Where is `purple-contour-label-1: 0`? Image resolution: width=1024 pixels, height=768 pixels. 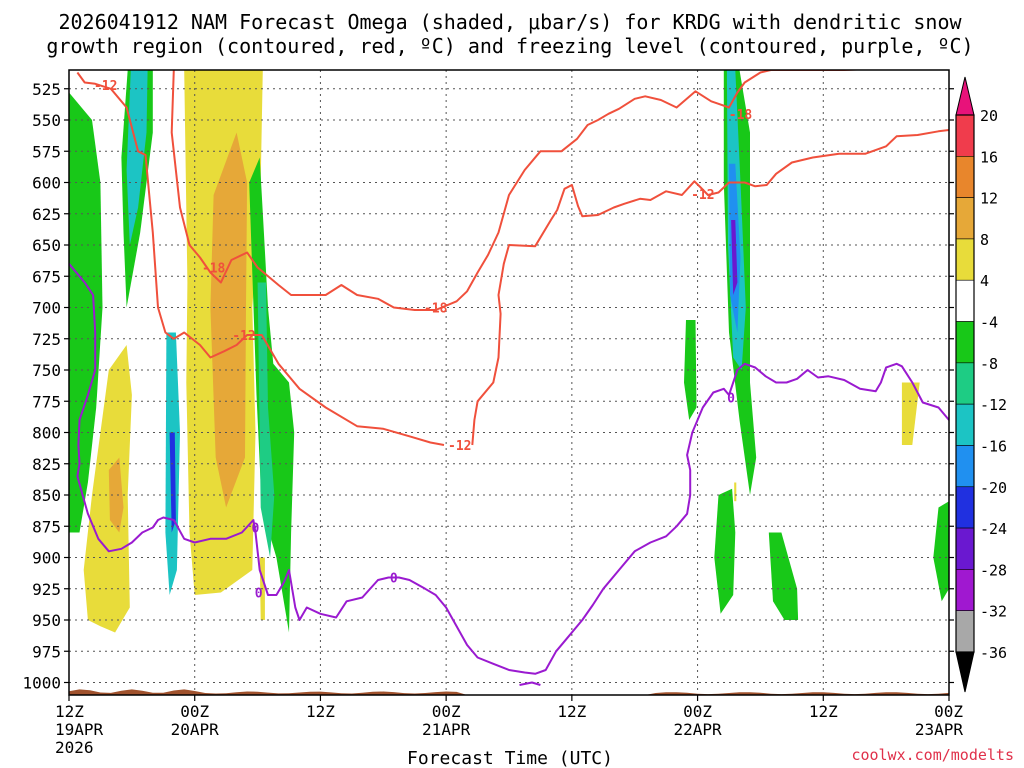
purple-contour-label-1: 0 is located at coordinates (259, 594).